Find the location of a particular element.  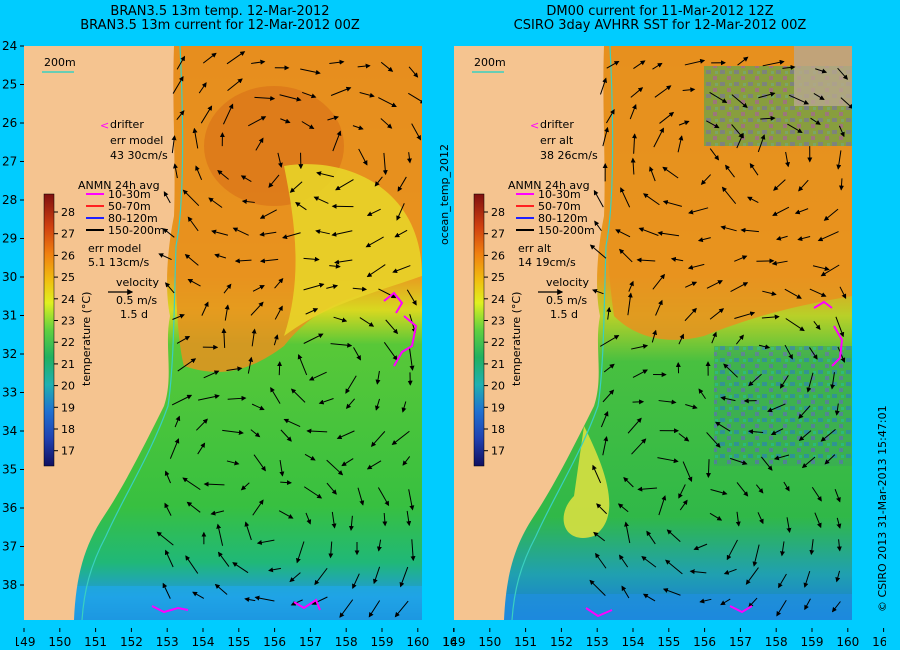

colorbar-tick-label: 26 is located at coordinates (68, 255).